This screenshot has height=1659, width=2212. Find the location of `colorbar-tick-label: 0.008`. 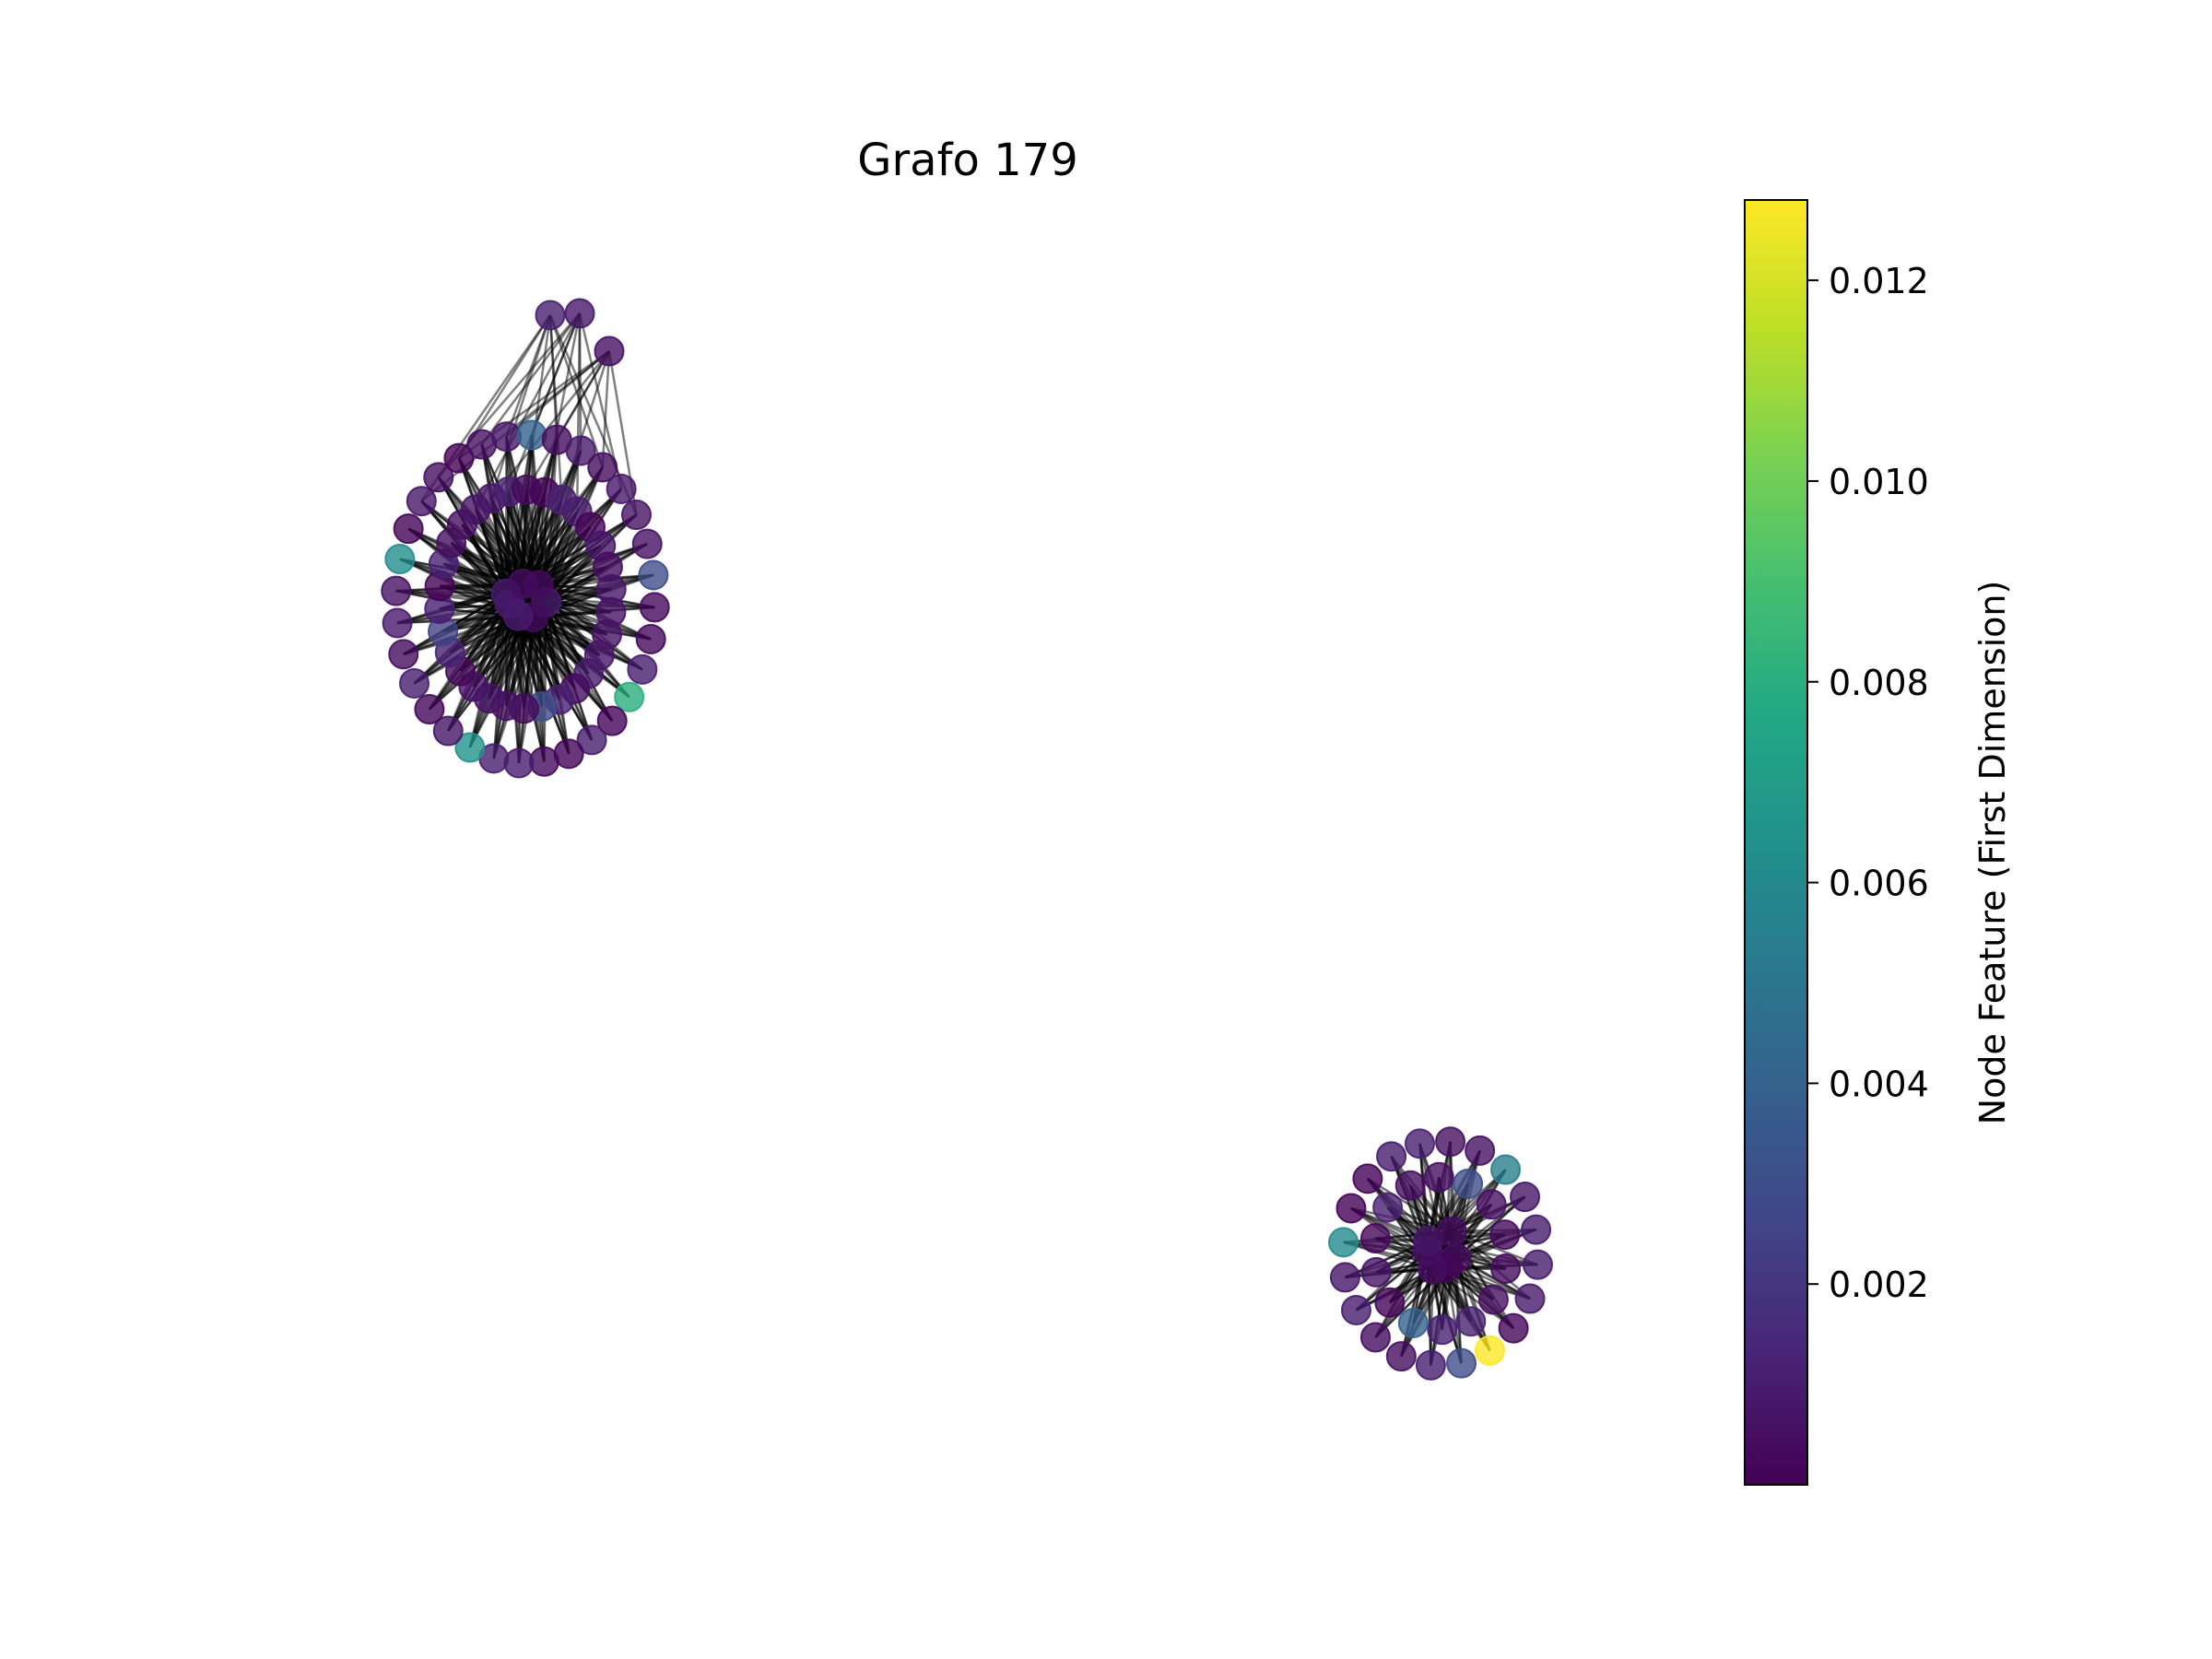

colorbar-tick-label: 0.008 is located at coordinates (1879, 683).